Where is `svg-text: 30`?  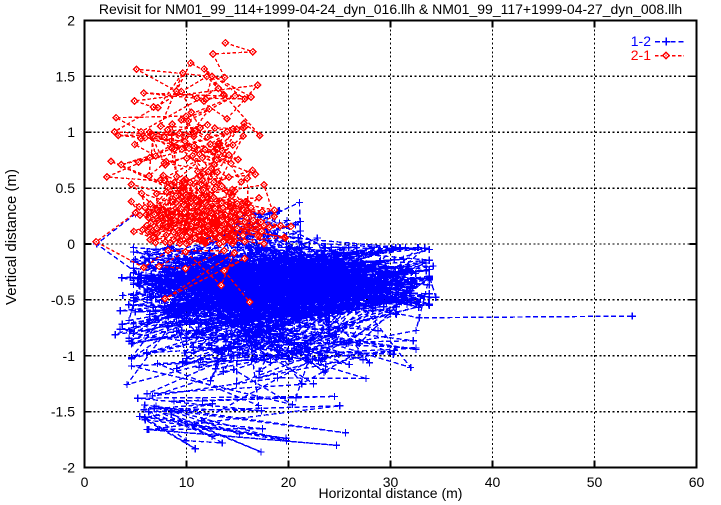 svg-text: 30 is located at coordinates (391, 482).